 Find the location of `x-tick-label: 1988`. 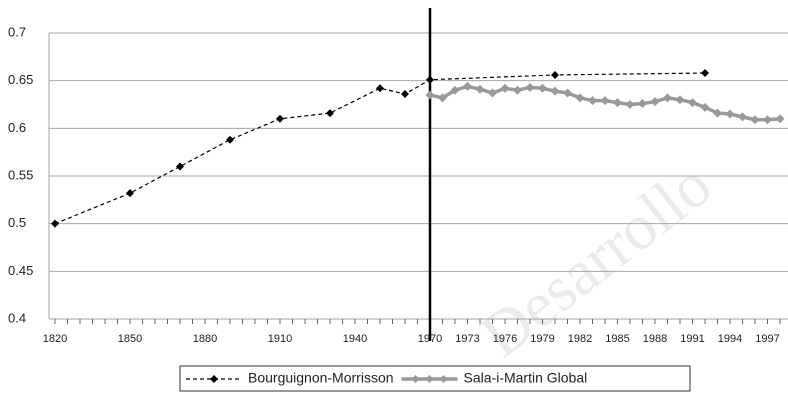

x-tick-label: 1988 is located at coordinates (655, 339).